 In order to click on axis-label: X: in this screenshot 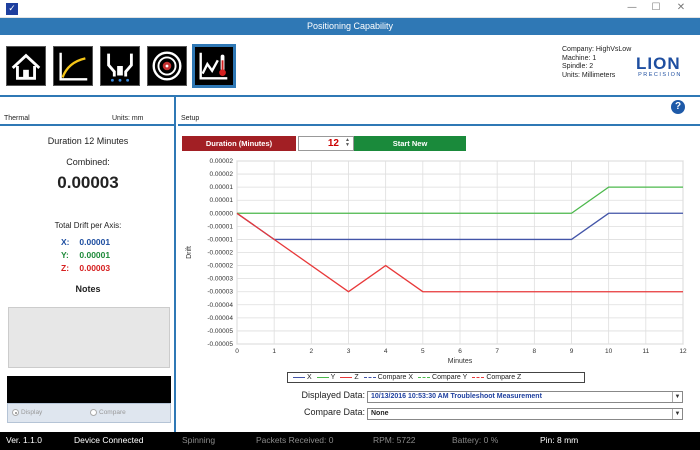, I will do `click(65, 242)`.